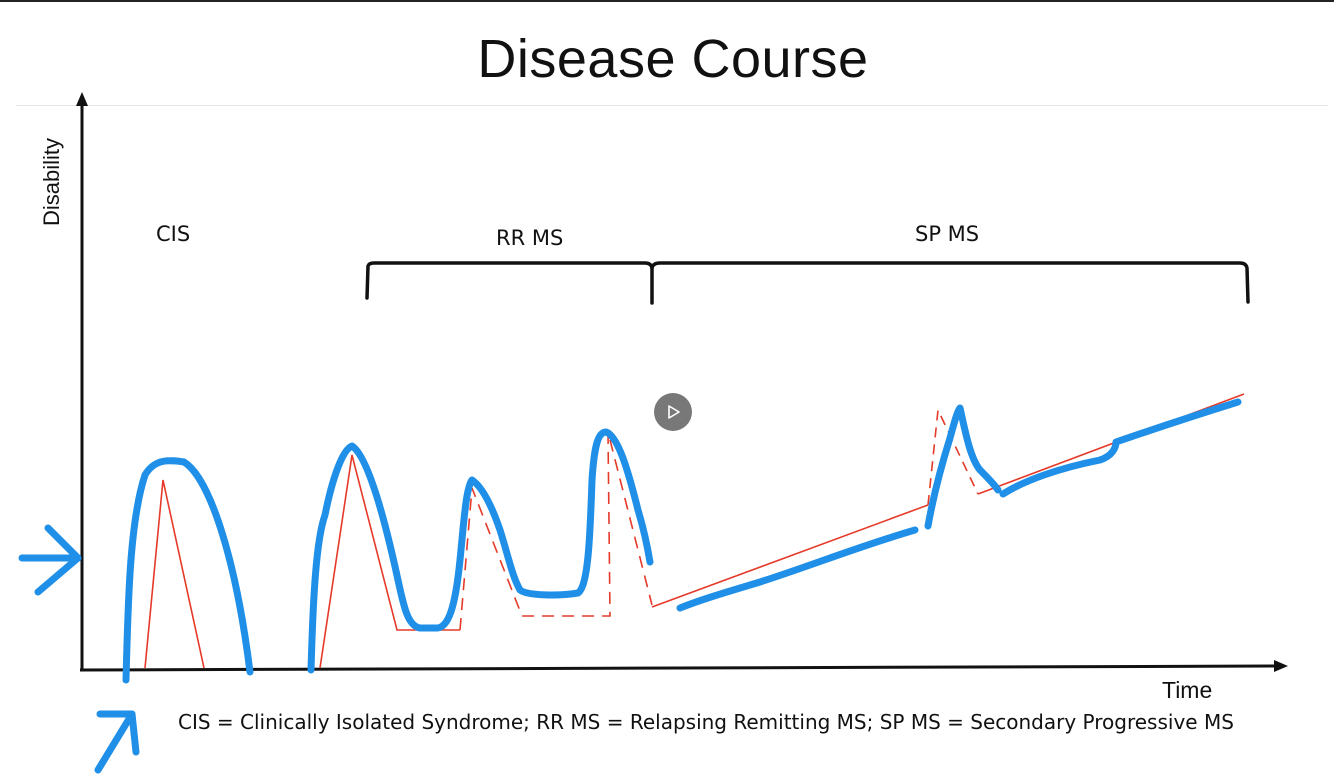 The height and width of the screenshot is (781, 1334). What do you see at coordinates (389, 561) in the screenshot?
I see `rr-relapse-1-line` at bounding box center [389, 561].